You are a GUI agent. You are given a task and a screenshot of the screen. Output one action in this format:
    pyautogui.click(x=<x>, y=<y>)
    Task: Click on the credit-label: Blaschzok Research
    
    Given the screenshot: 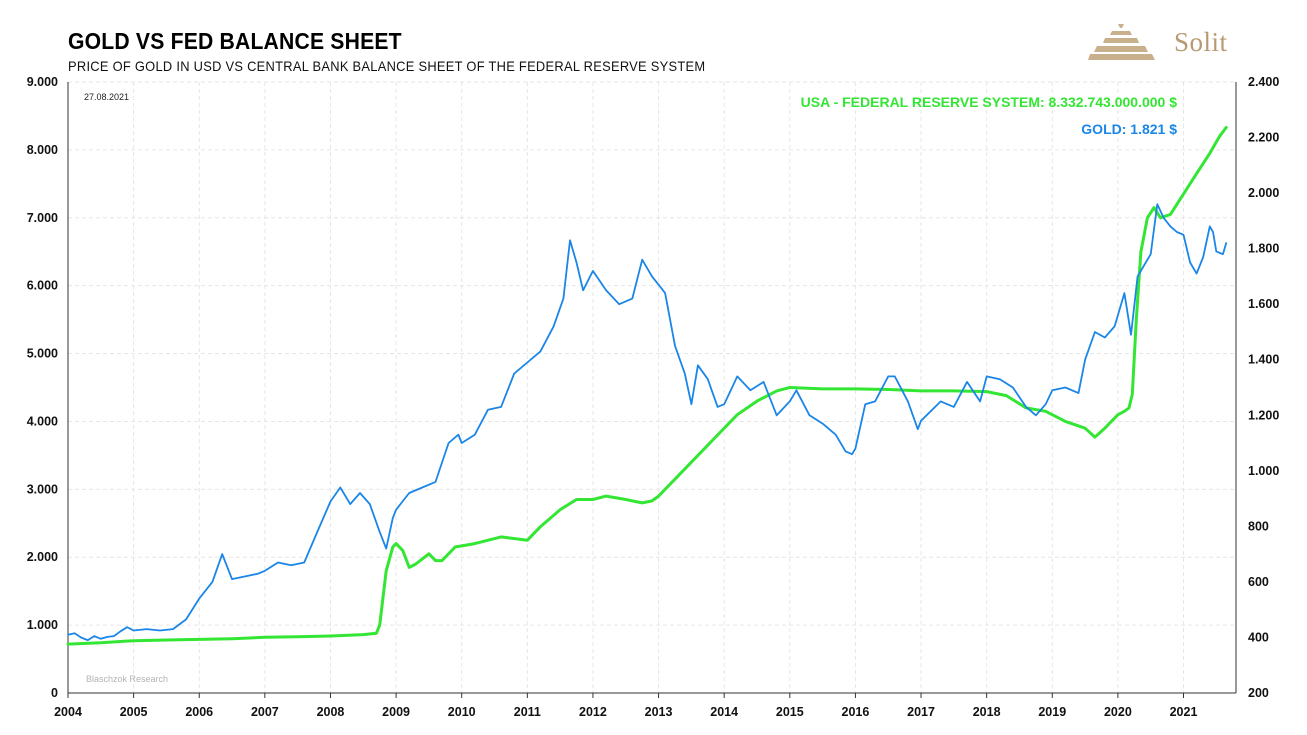 What is the action you would take?
    pyautogui.click(x=127, y=679)
    